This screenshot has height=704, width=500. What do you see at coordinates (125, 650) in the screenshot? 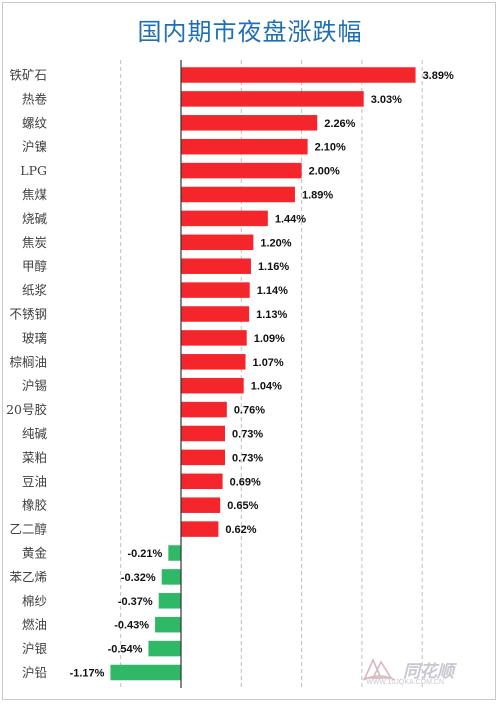
I see `data-label: -0.54%` at bounding box center [125, 650].